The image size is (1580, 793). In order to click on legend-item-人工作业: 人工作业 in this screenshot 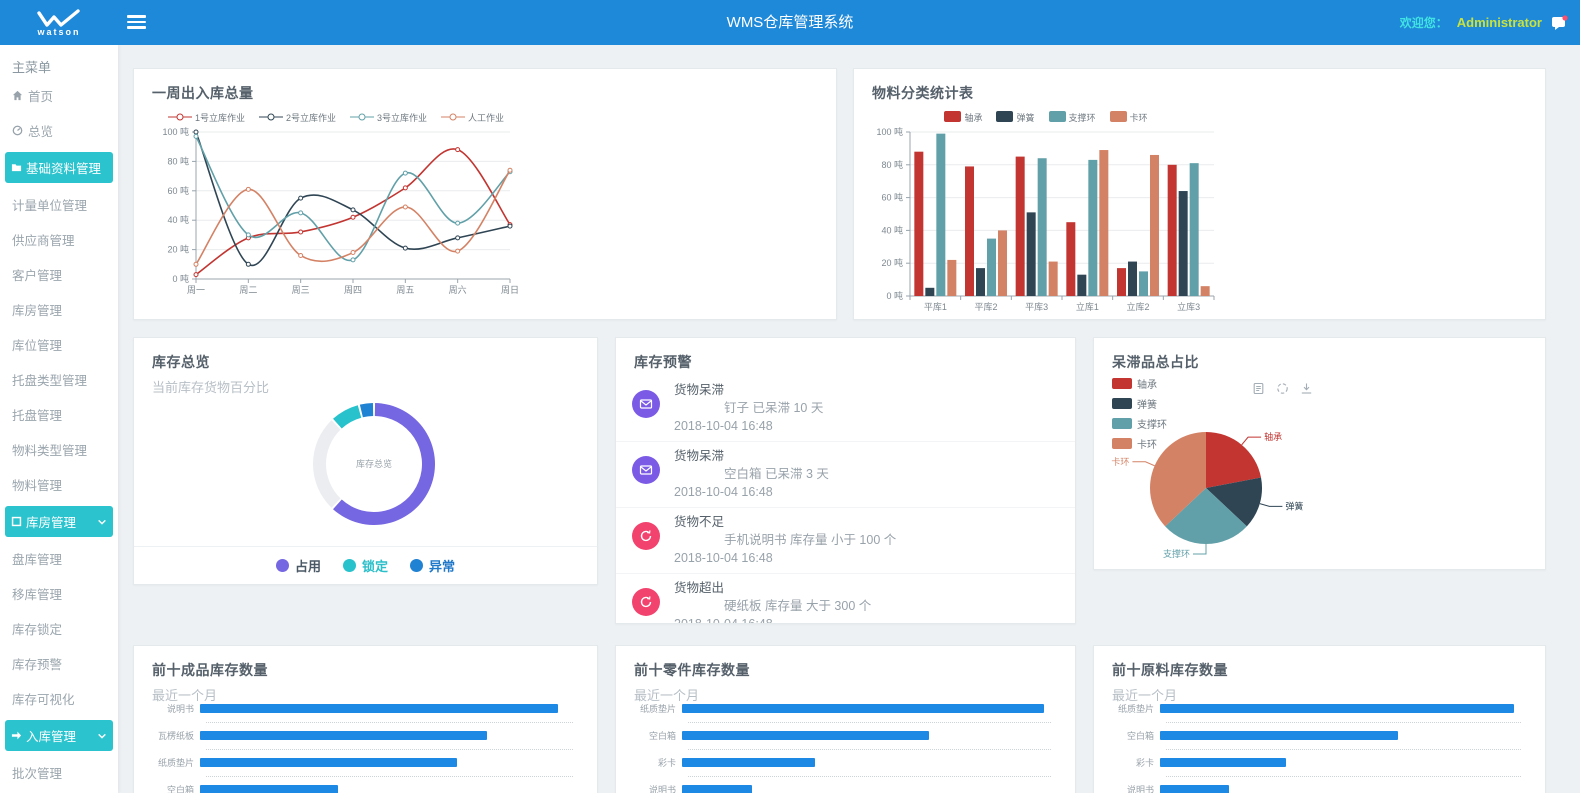, I will do `click(472, 117)`.